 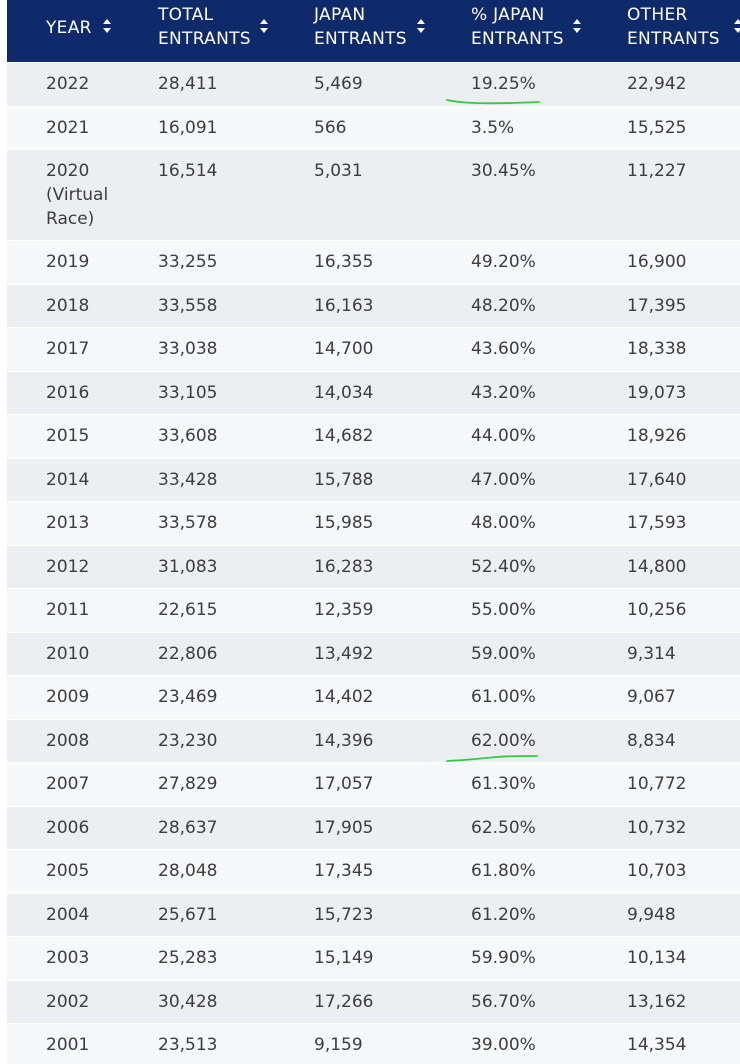 What do you see at coordinates (503, 827) in the screenshot?
I see `cell-pct-japan-entrants: 62.50%` at bounding box center [503, 827].